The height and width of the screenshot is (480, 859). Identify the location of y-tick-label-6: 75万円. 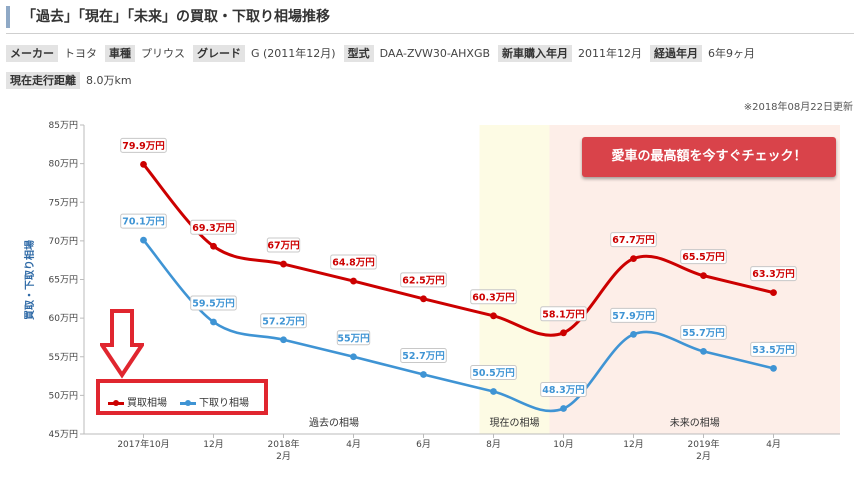
(63, 202).